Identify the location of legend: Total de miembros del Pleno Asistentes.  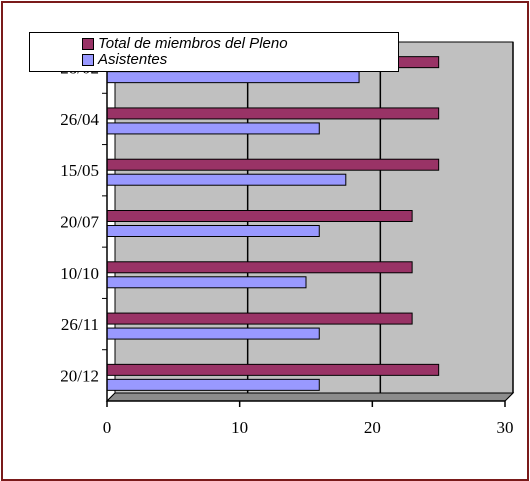
(214, 52).